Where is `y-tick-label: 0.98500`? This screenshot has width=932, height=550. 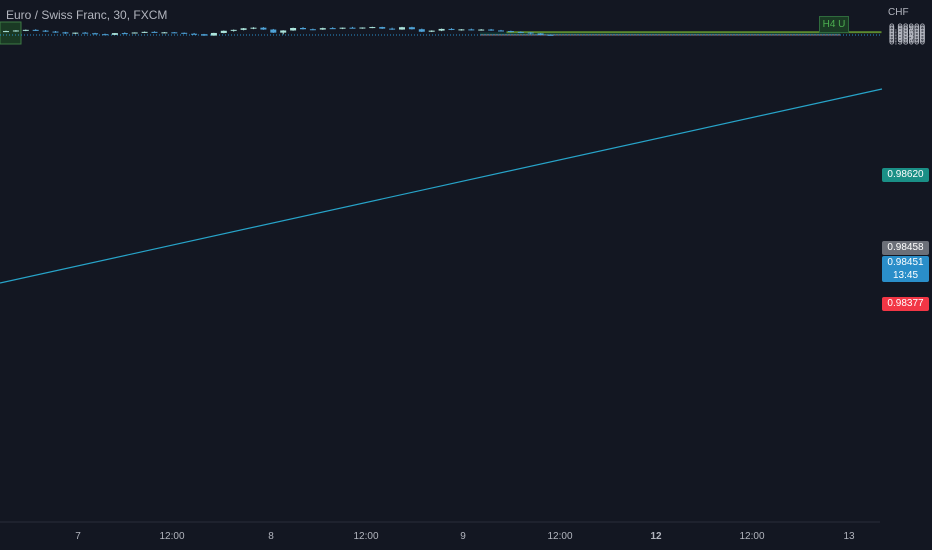
y-tick-label: 0.98500 is located at coordinates (907, 34).